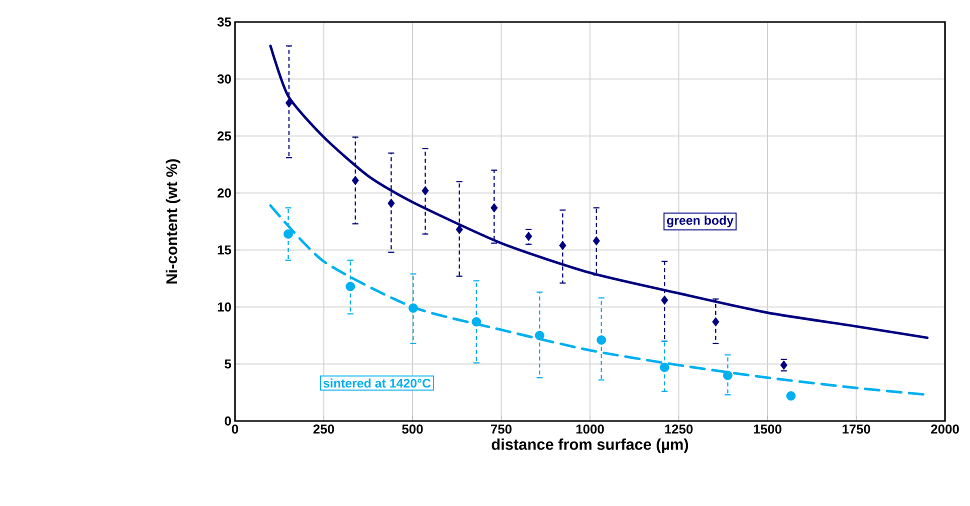 Image resolution: width=970 pixels, height=506 pixels. What do you see at coordinates (228, 364) in the screenshot?
I see `y-tick-label: 5` at bounding box center [228, 364].